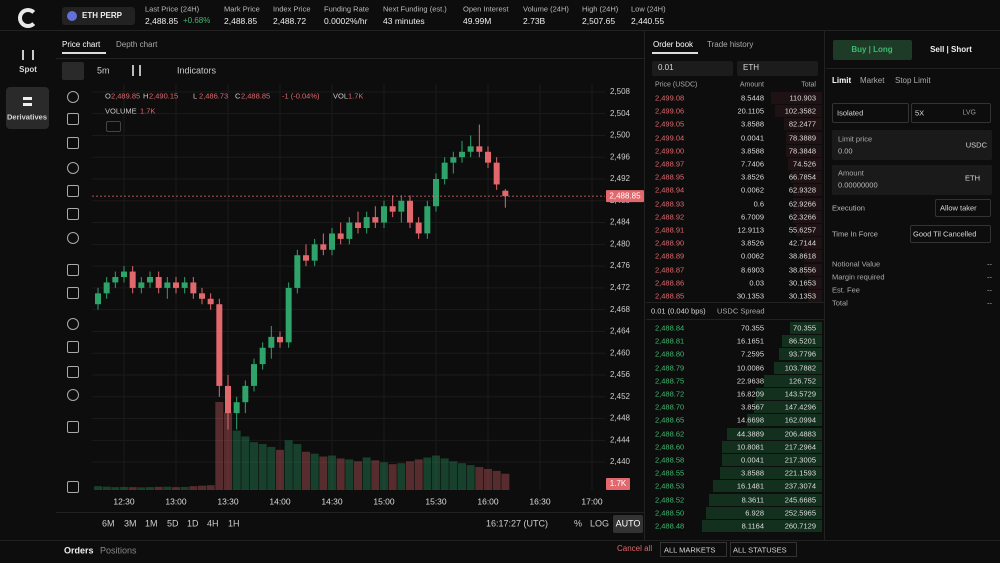 The height and width of the screenshot is (563, 1000). Describe the element at coordinates (692, 68) in the screenshot. I see `size-select` at that location.